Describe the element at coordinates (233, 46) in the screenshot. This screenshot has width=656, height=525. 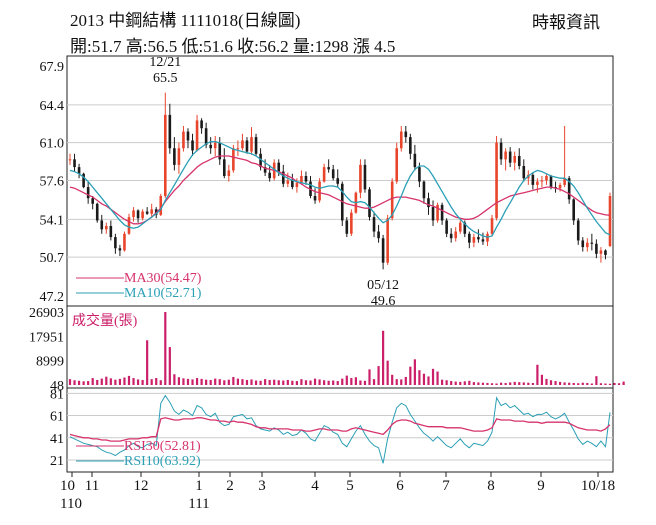
I see `ohlc-summary: 開:51.7 高:56.5 低:51.6 收:56.2 量:1298 漲 4.5` at that location.